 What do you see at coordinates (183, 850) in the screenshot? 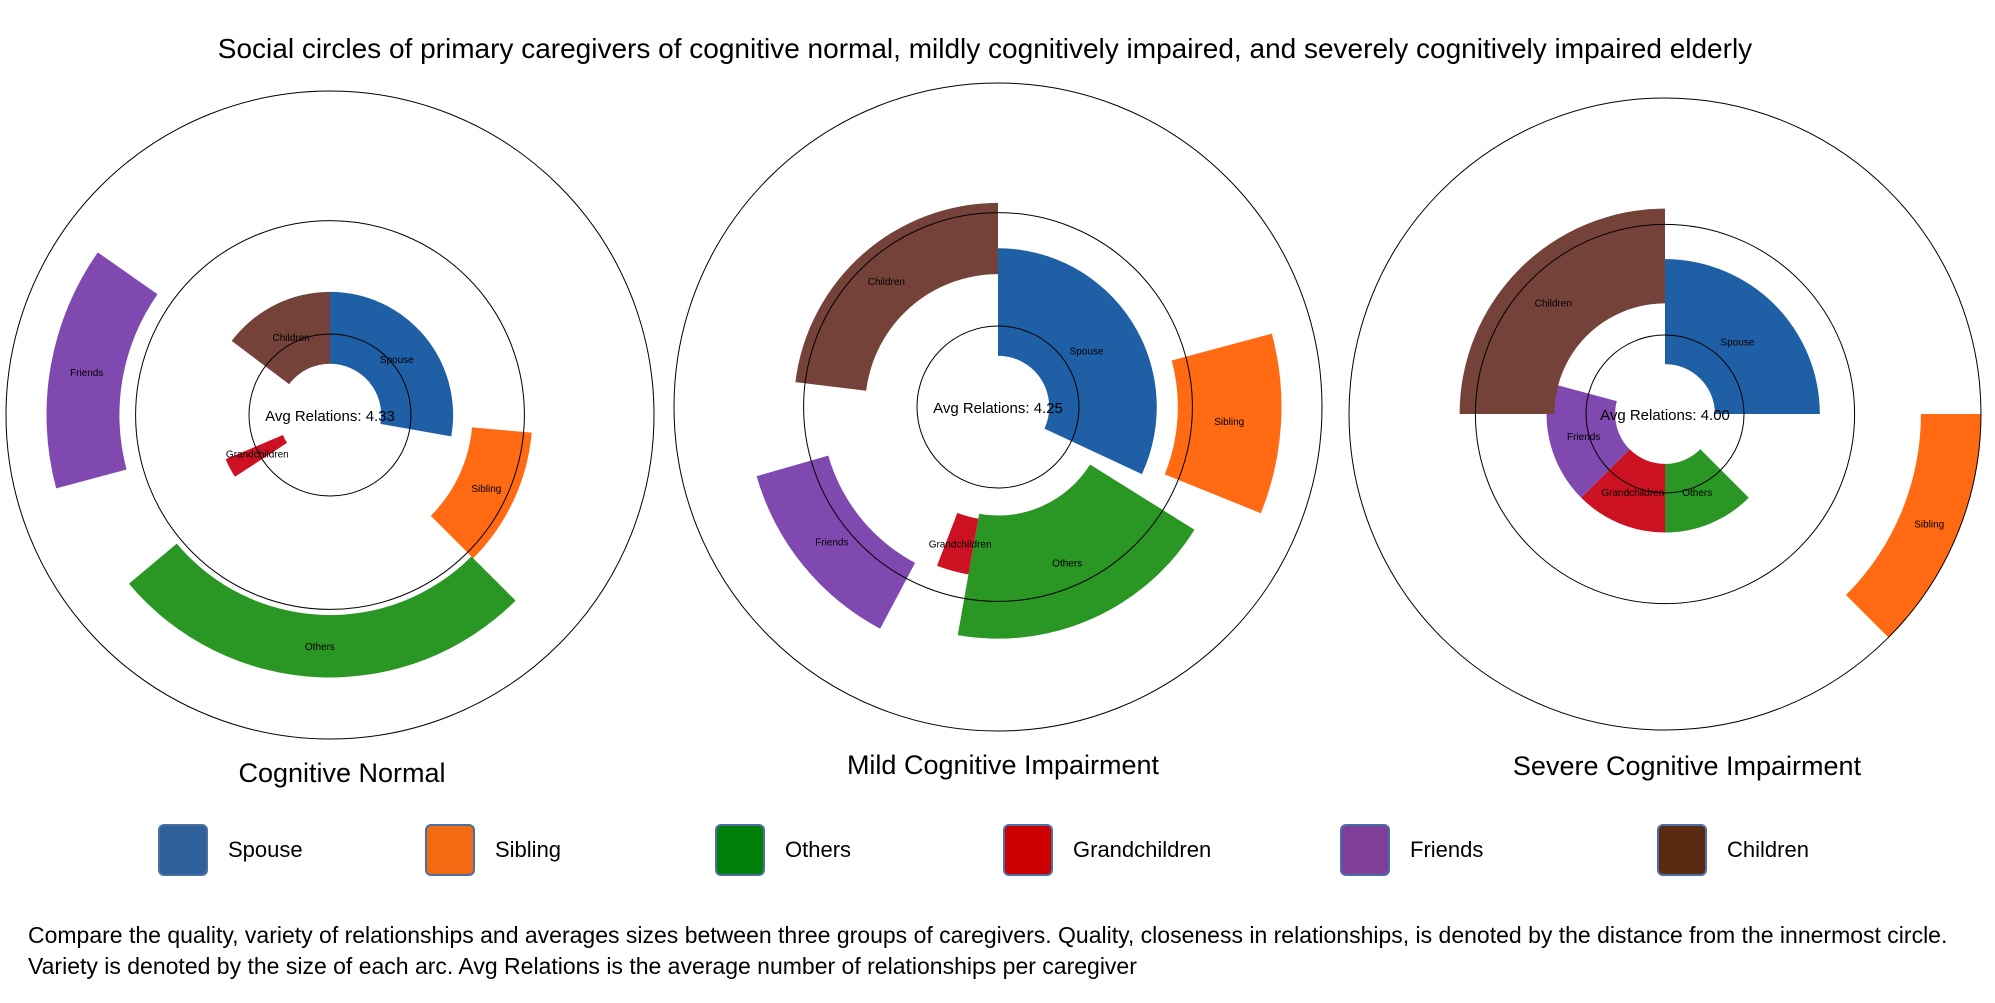
I see `legend-swatch-spouse` at bounding box center [183, 850].